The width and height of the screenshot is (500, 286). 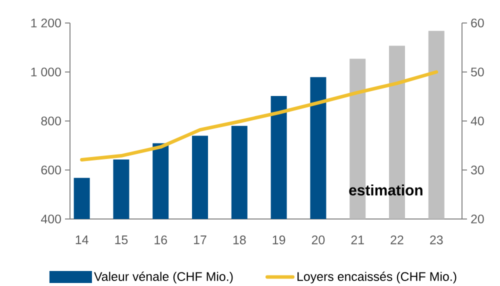 I want to click on y-tick-label: 1 000, so click(x=46, y=72).